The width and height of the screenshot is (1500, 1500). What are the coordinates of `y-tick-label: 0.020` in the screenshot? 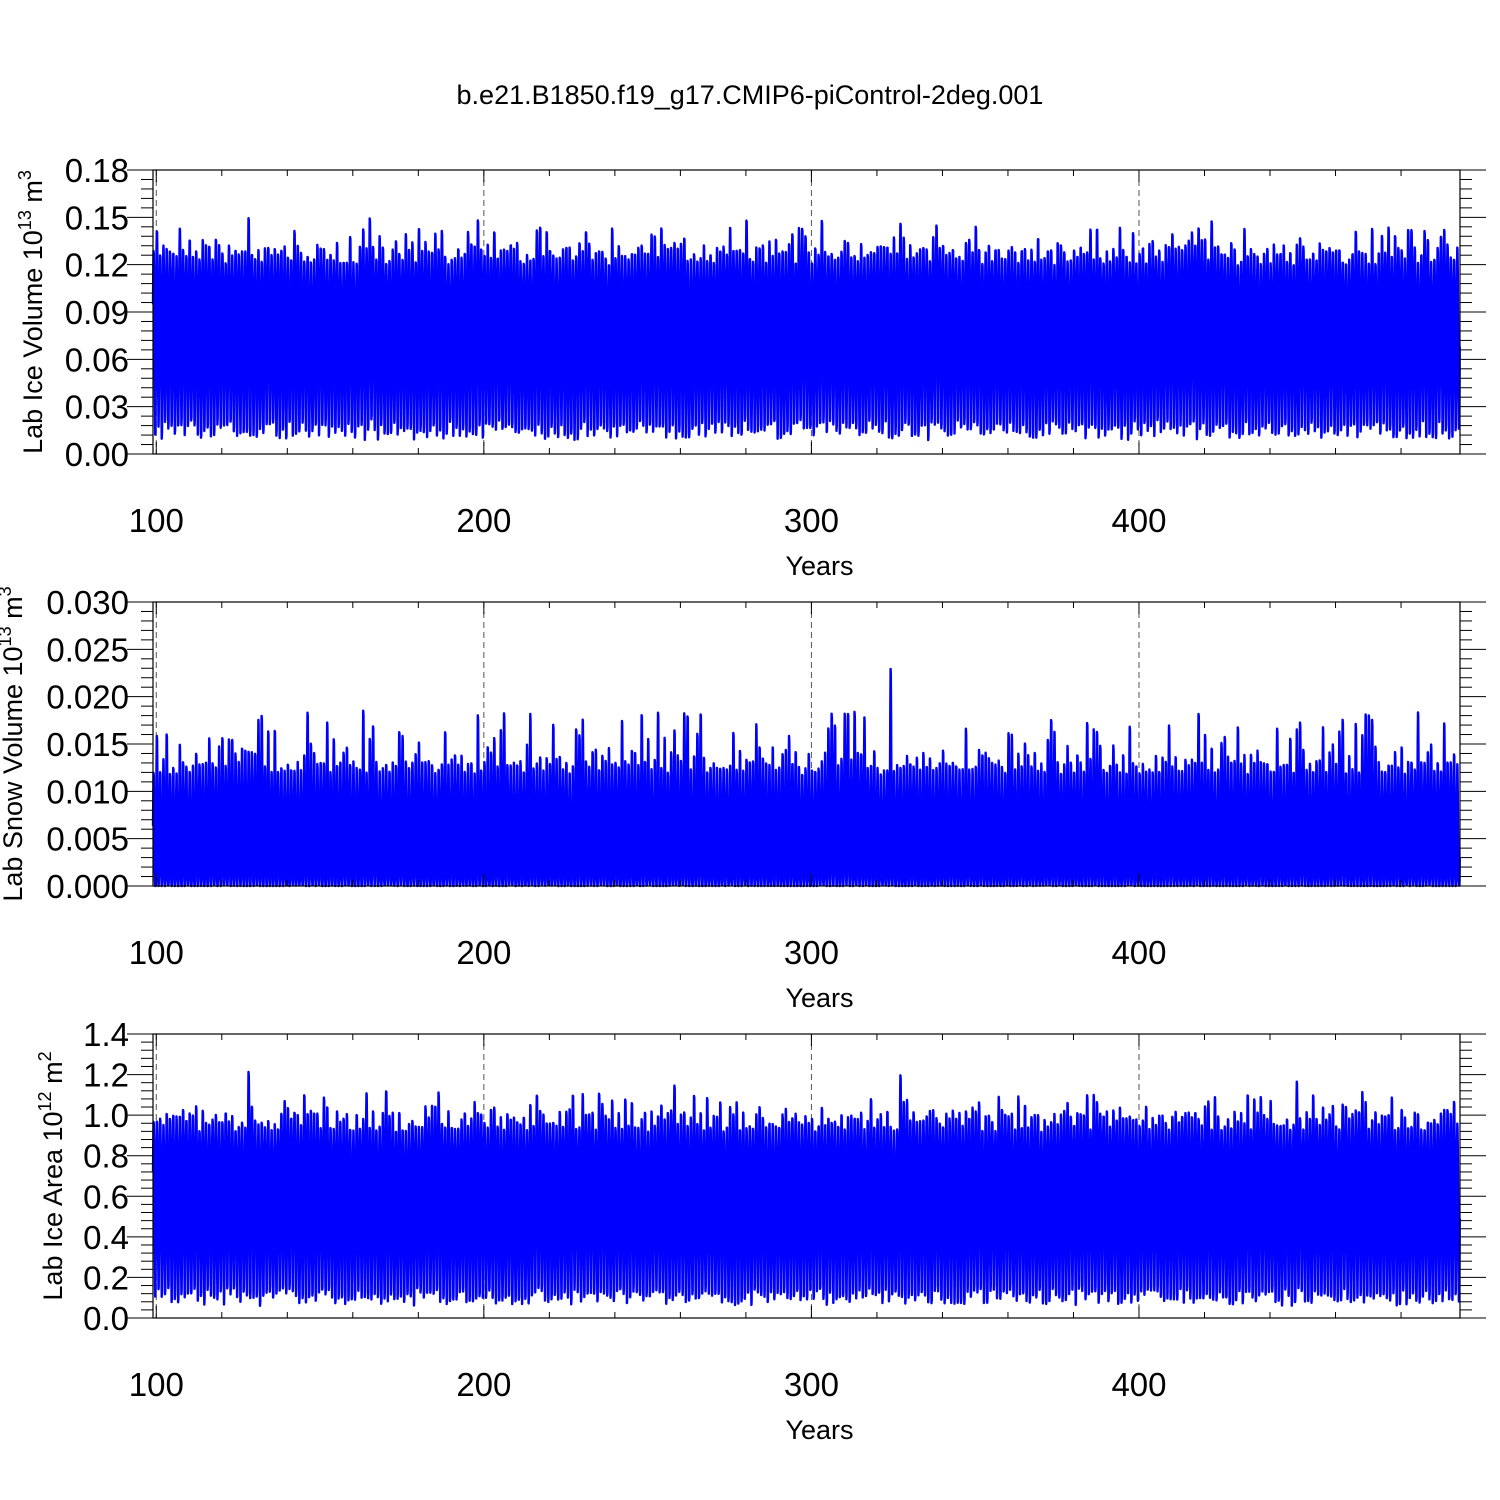 It's located at (87, 697).